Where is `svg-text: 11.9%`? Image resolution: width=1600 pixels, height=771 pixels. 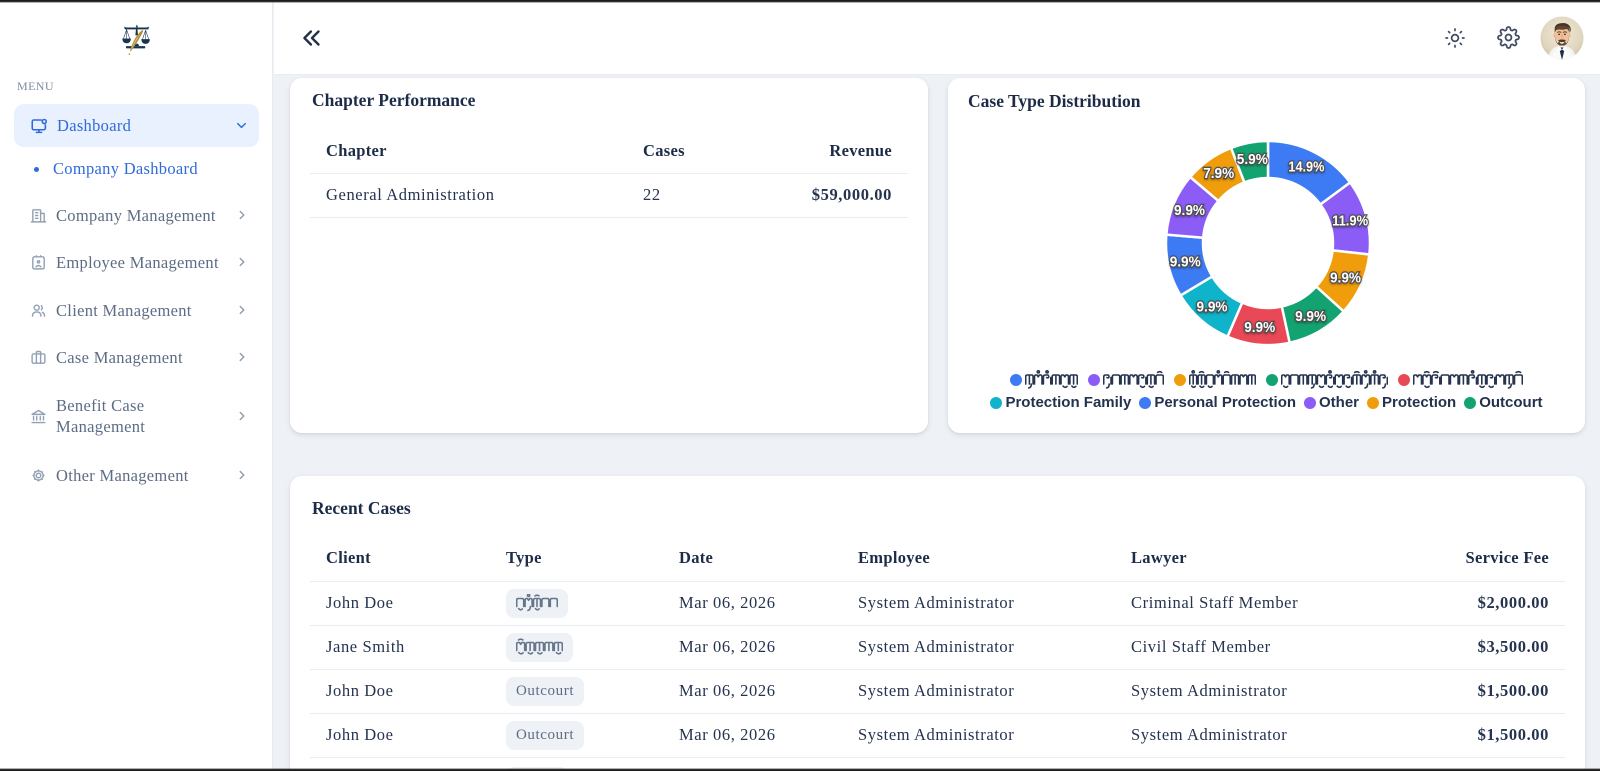 svg-text: 11.9% is located at coordinates (1350, 221).